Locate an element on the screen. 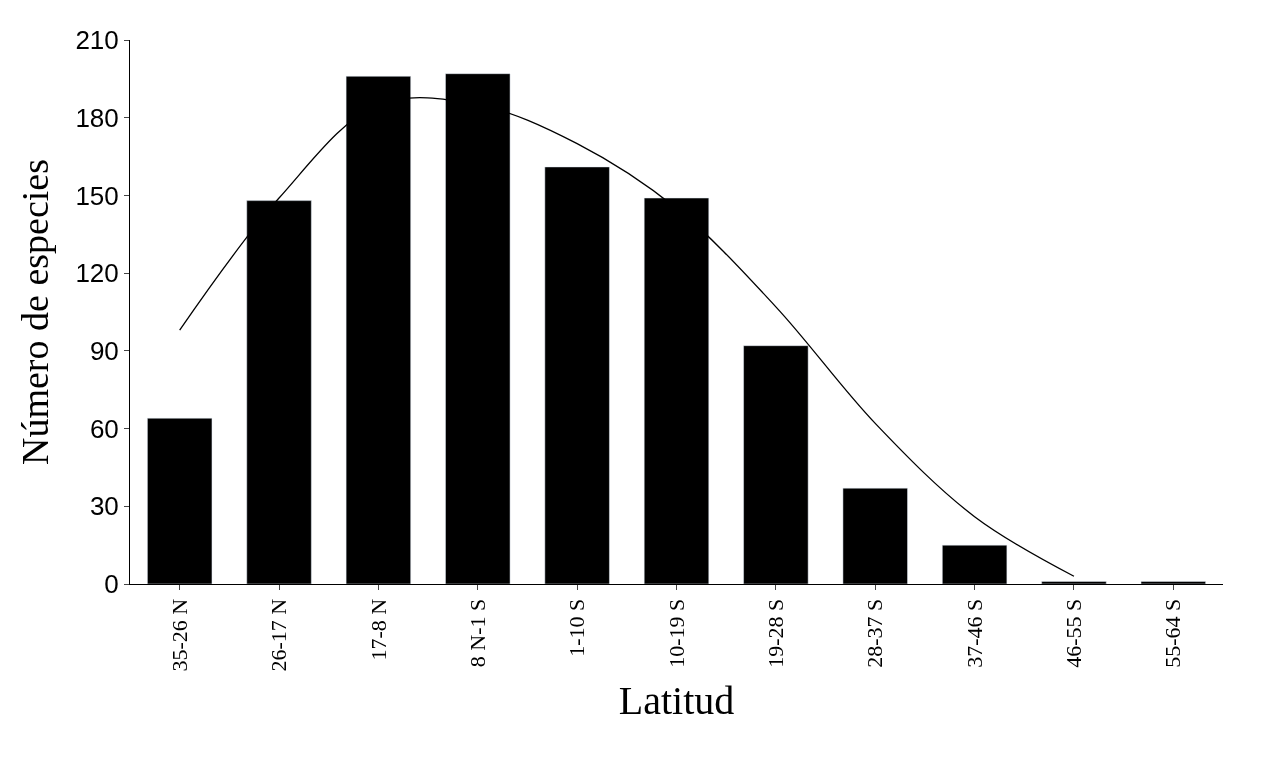 Image resolution: width=1263 pixels, height=784 pixels. x-tick-label: 37-46 S is located at coordinates (974, 633).